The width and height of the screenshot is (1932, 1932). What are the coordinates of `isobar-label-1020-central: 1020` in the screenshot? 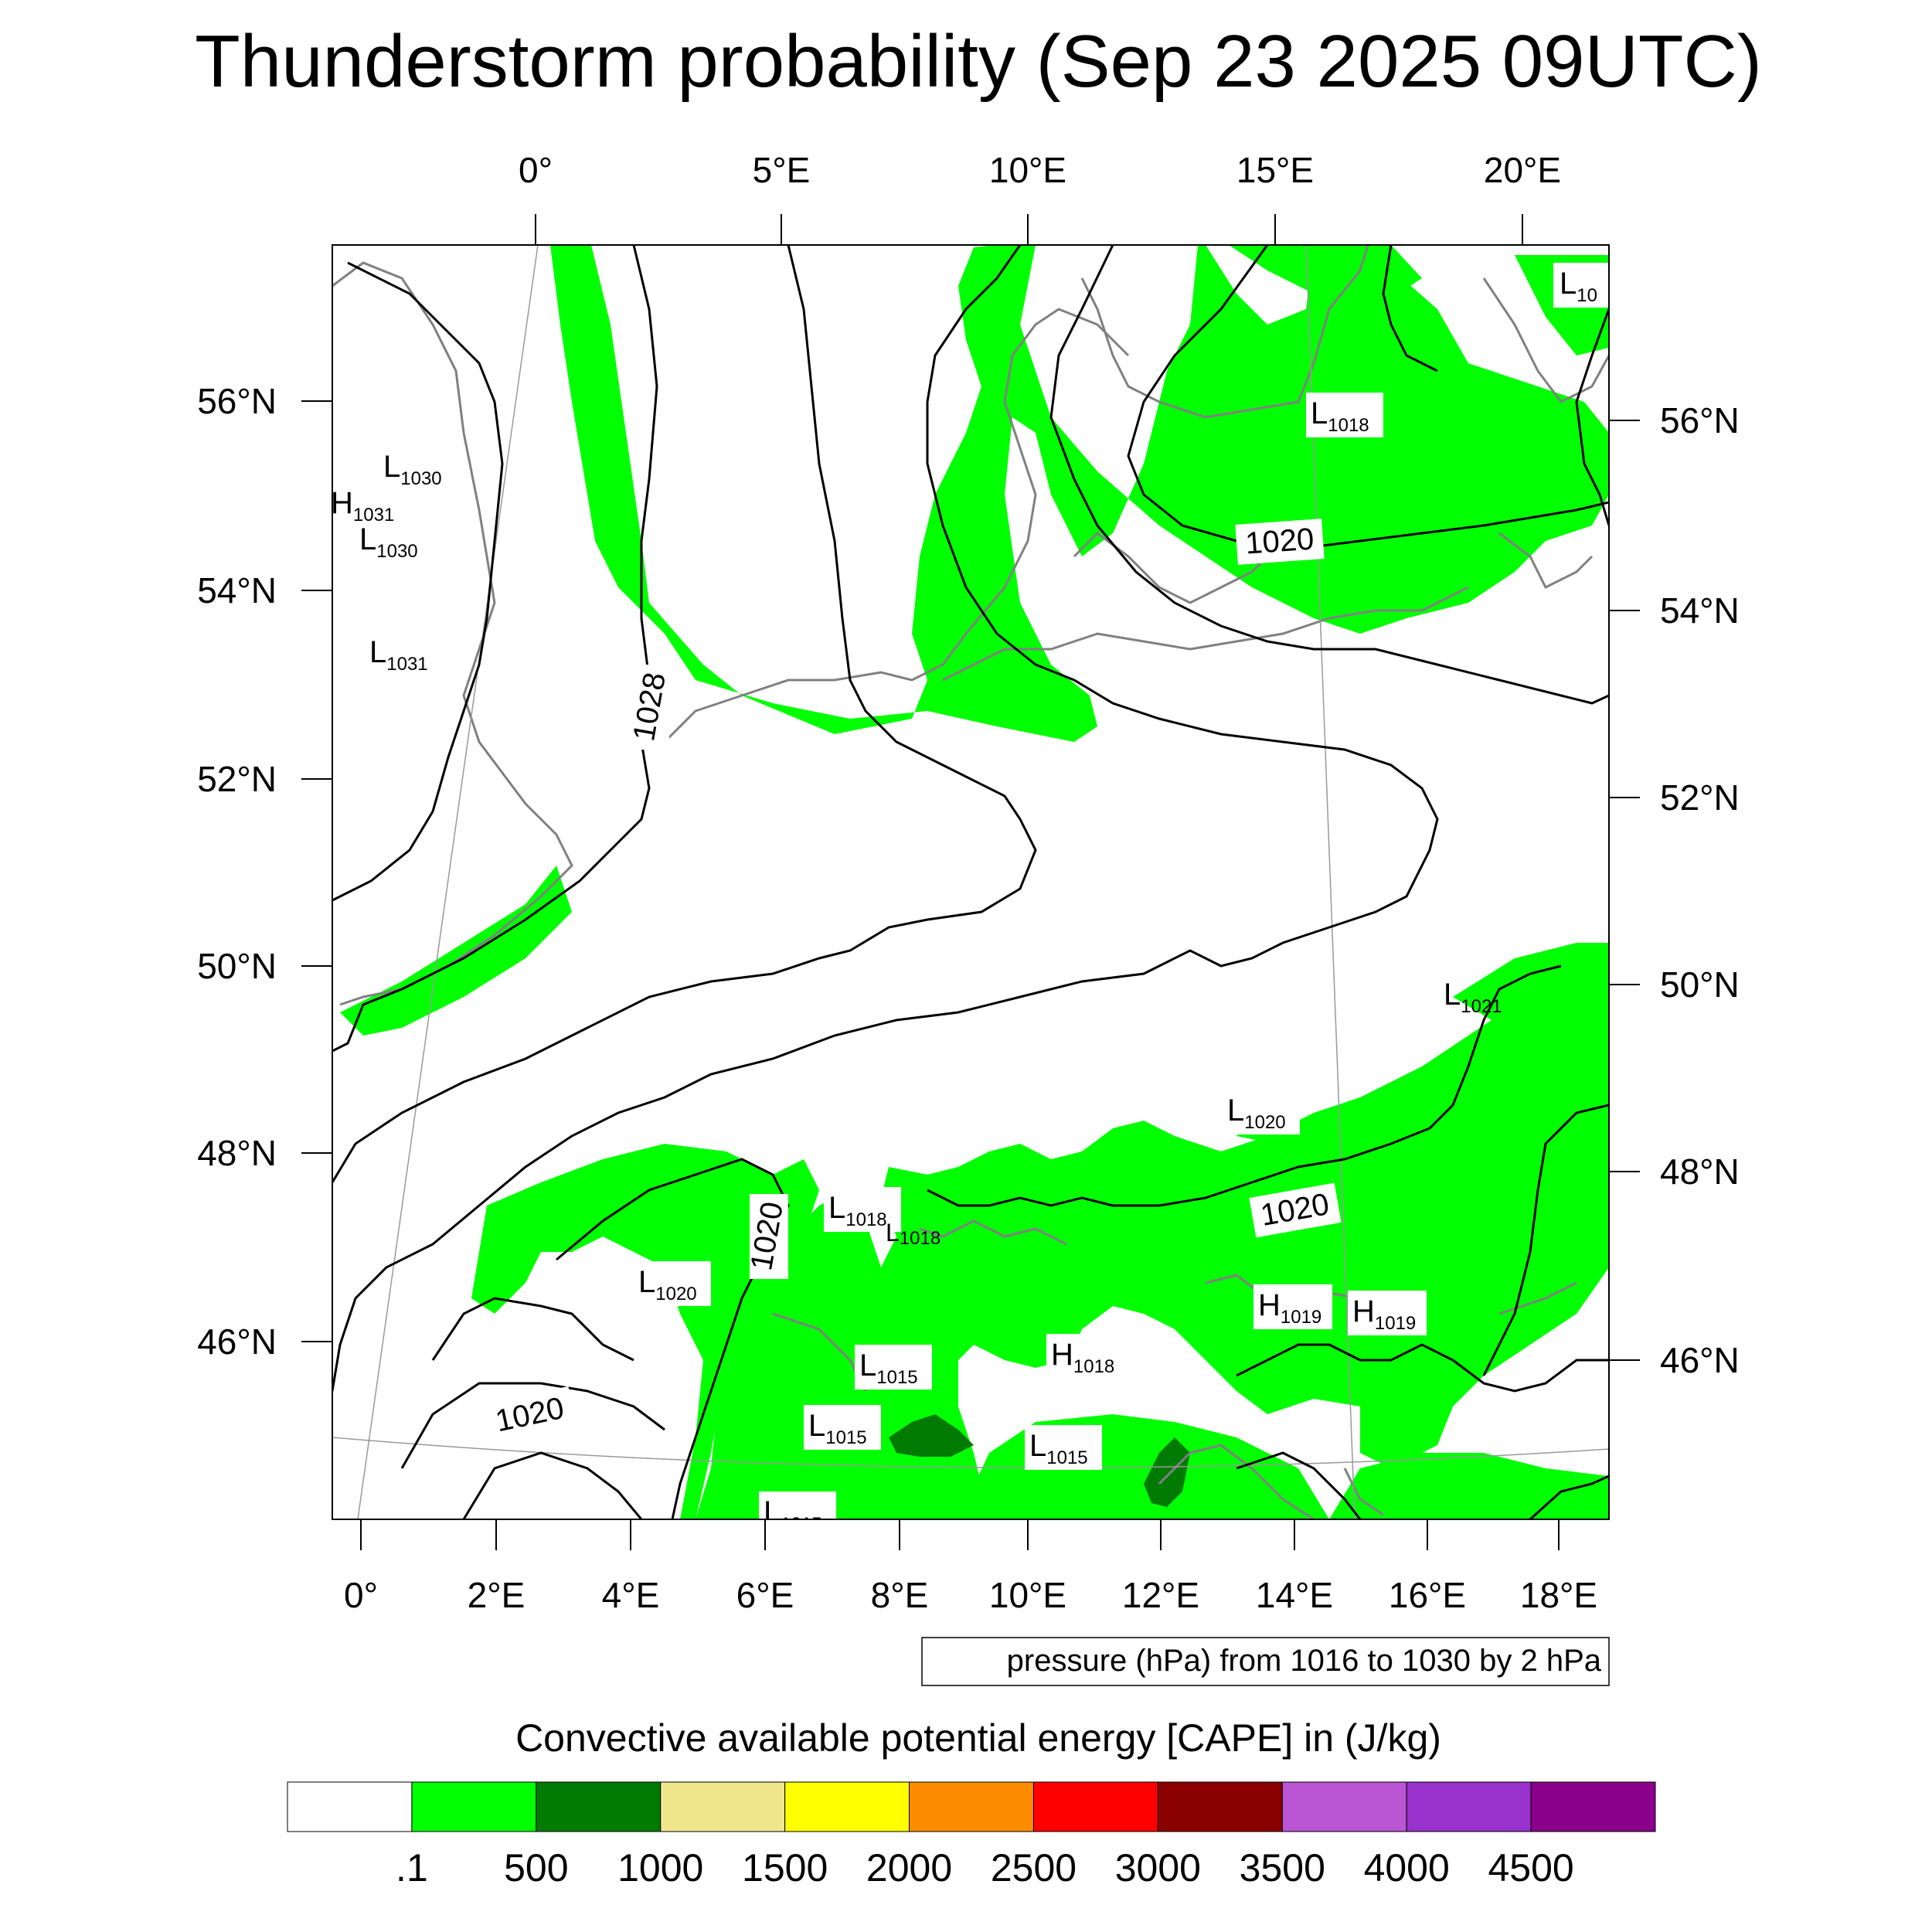 It's located at (767, 1236).